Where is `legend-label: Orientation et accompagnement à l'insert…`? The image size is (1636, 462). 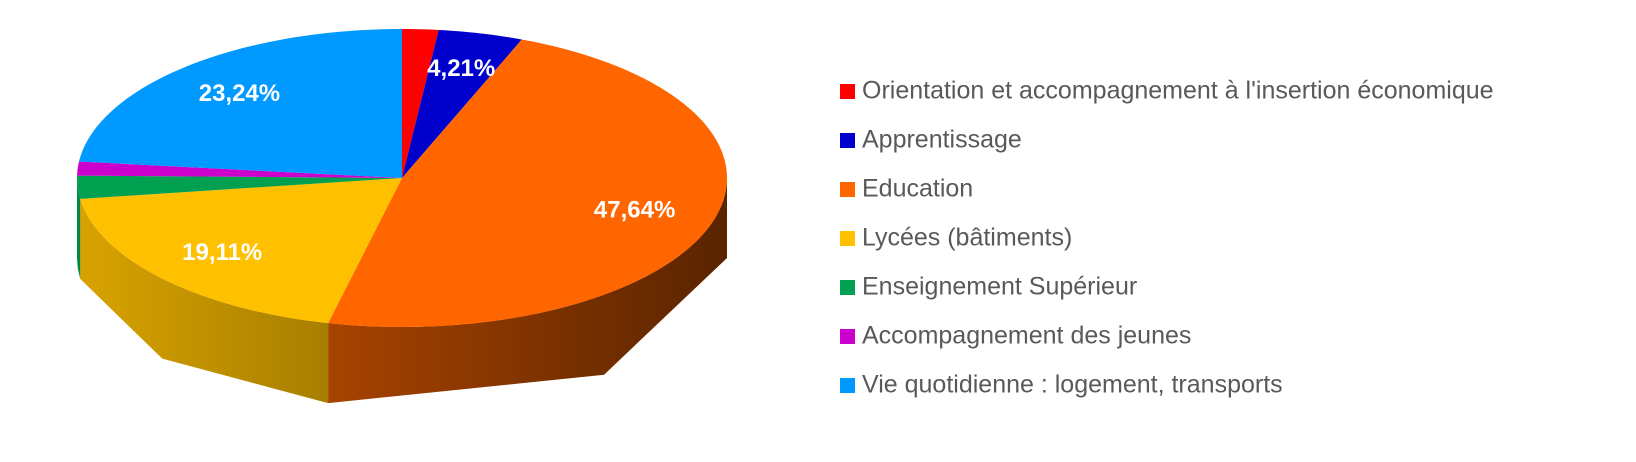 legend-label: Orientation et accompagnement à l'insert… is located at coordinates (1178, 91).